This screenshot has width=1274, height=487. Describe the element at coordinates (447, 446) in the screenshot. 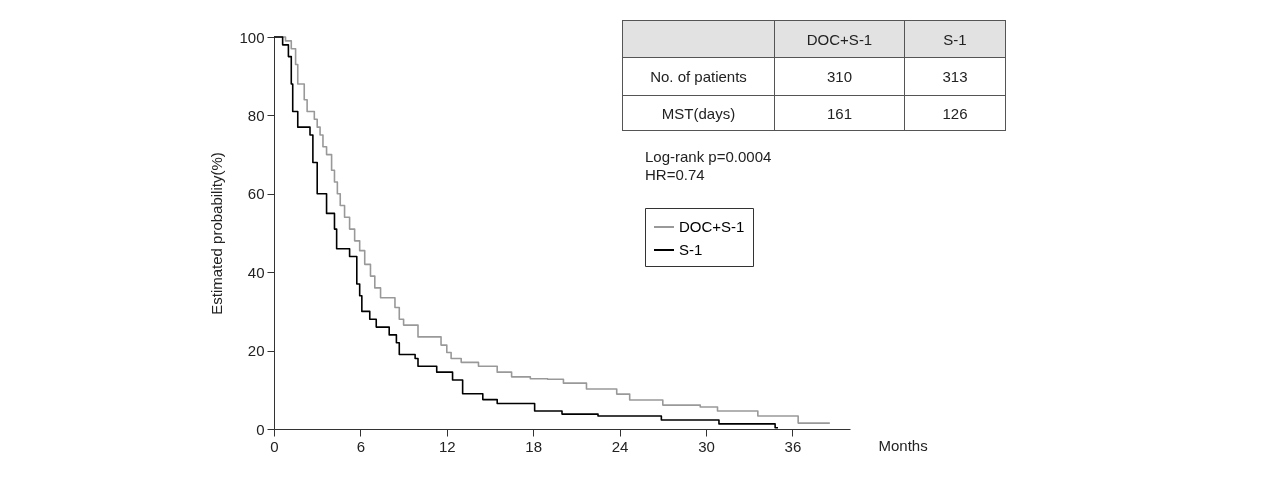

I see `x-tick-label: 12` at that location.